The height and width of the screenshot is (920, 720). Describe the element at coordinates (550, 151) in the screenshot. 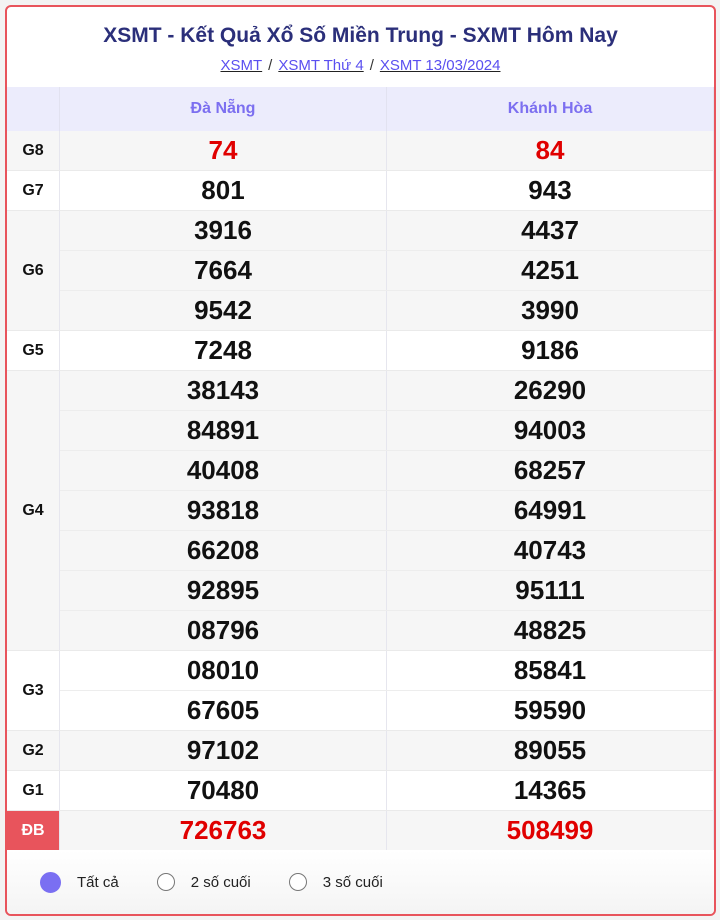

I see `prize-number: 84` at that location.